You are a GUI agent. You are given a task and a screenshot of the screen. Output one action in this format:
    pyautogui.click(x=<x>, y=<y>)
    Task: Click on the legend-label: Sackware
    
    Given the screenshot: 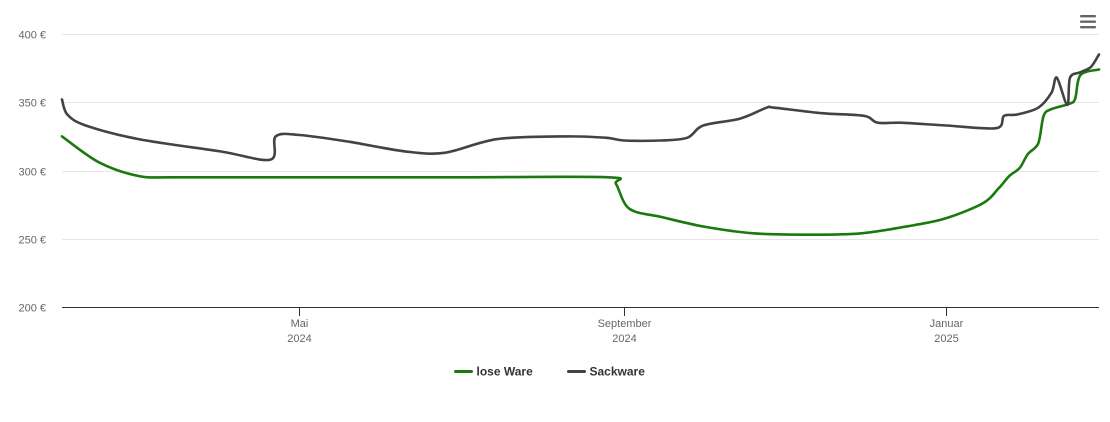 What is the action you would take?
    pyautogui.click(x=618, y=372)
    